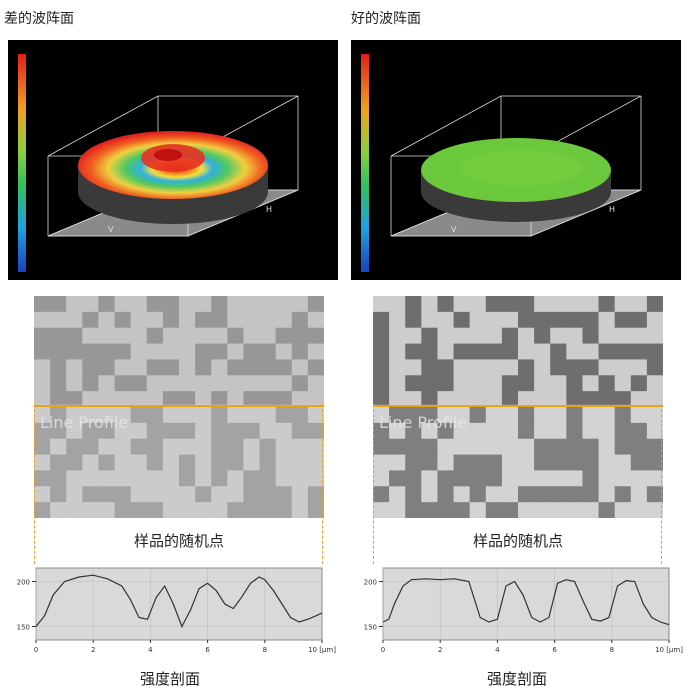 Image resolution: width=697 pixels, height=695 pixels. Describe the element at coordinates (516, 679) in the screenshot. I see `good-profile-label: 强度剖面` at that location.